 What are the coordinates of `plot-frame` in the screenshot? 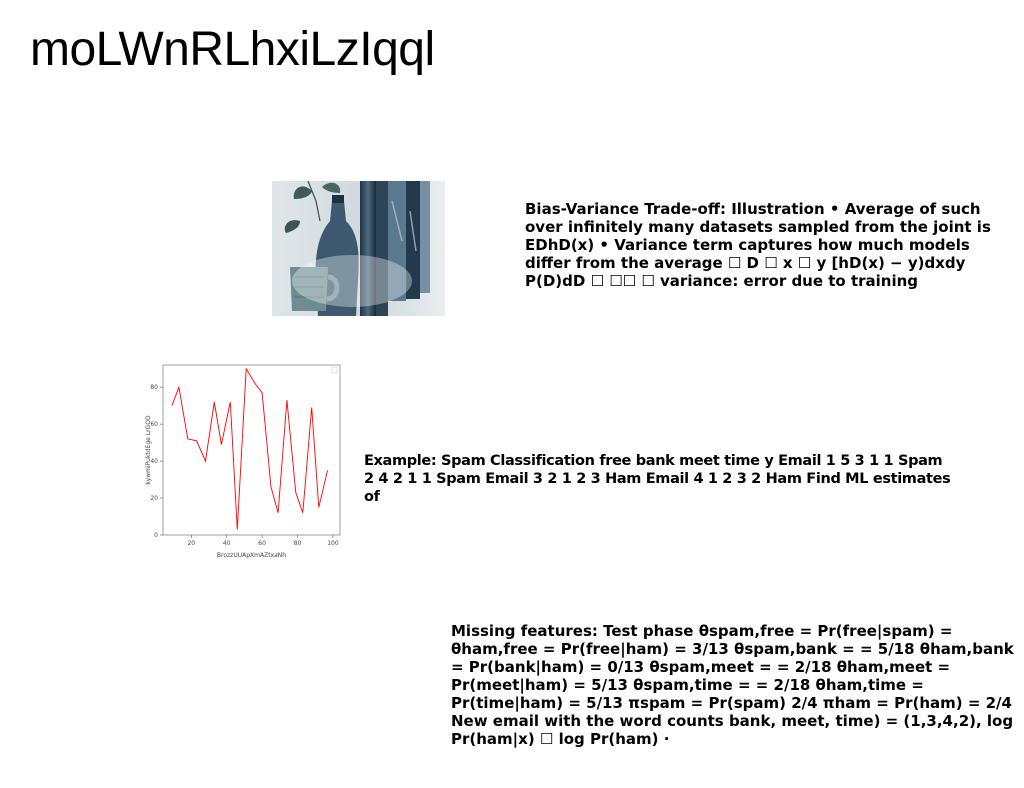 It's located at (251, 450).